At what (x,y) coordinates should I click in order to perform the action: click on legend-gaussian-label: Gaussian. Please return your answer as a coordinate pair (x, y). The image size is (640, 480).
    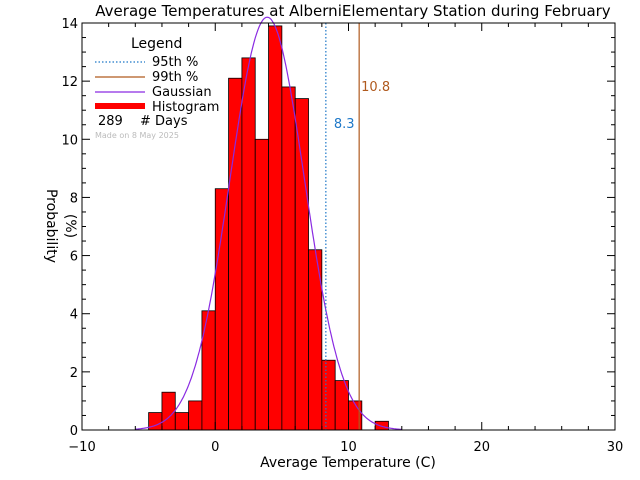
    Looking at the image, I should click on (182, 92).